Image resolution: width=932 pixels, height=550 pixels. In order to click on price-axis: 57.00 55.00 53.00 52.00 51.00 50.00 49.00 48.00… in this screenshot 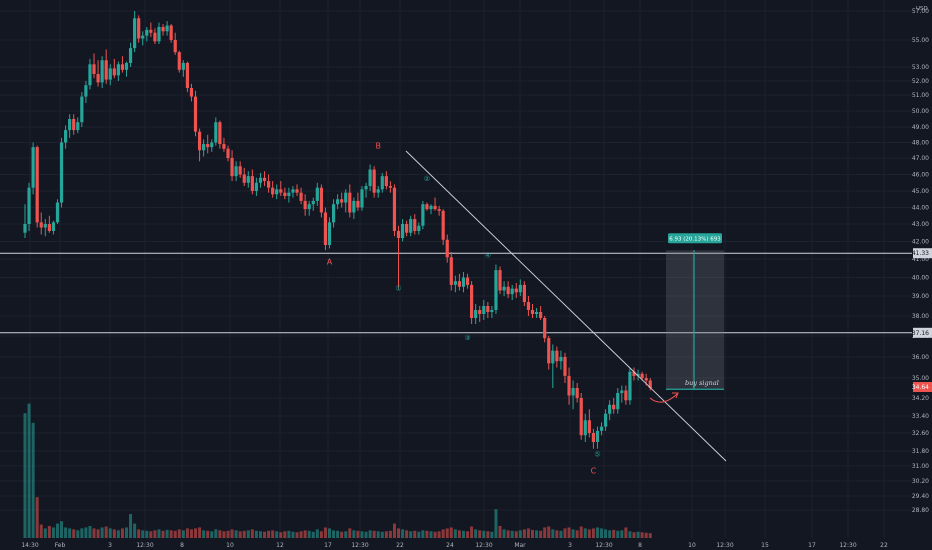, I will do `click(922, 275)`.